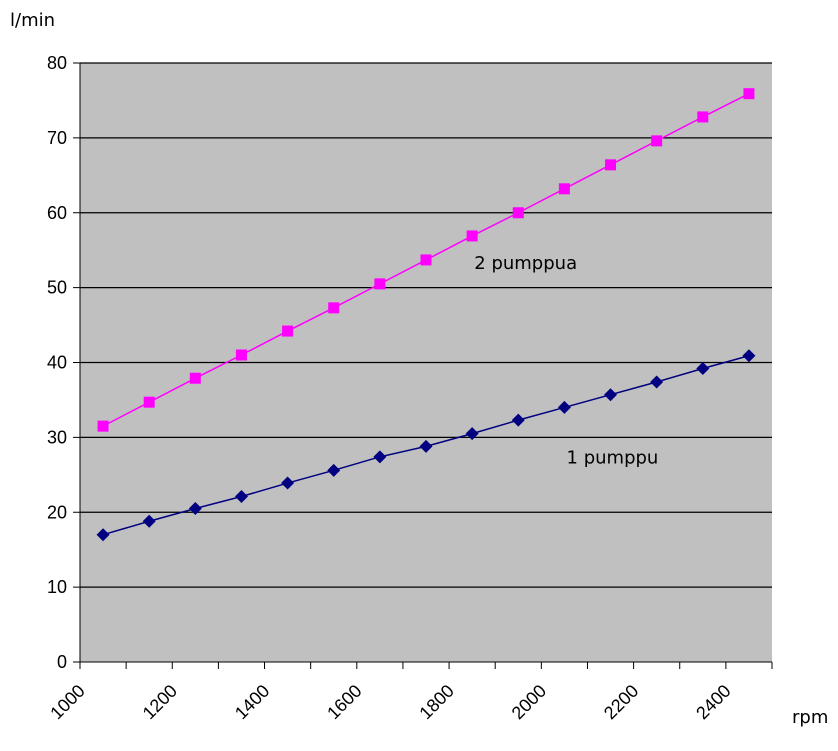  Describe the element at coordinates (57, 213) in the screenshot. I see `y-tick-label: 60` at that location.